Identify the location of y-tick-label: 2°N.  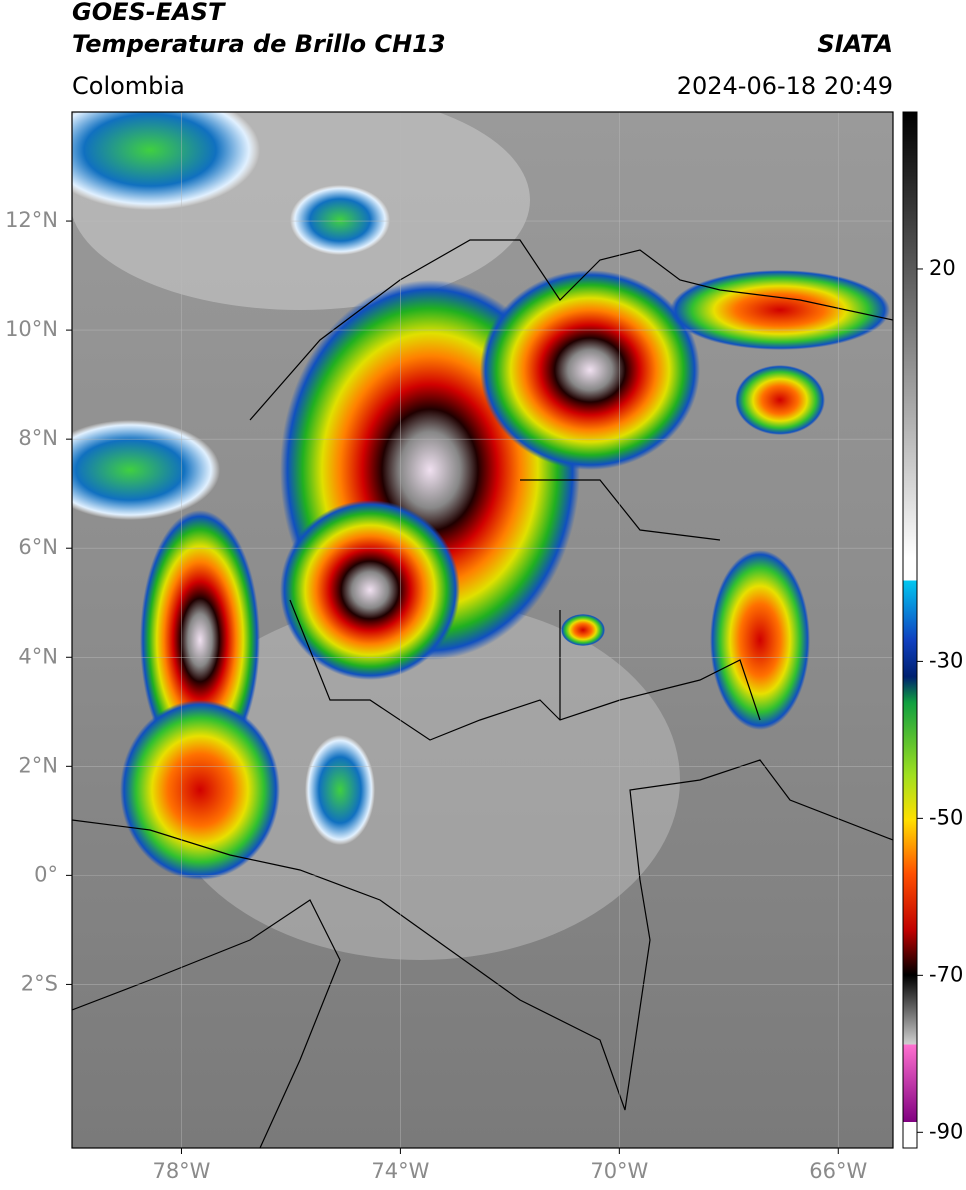
(38, 765).